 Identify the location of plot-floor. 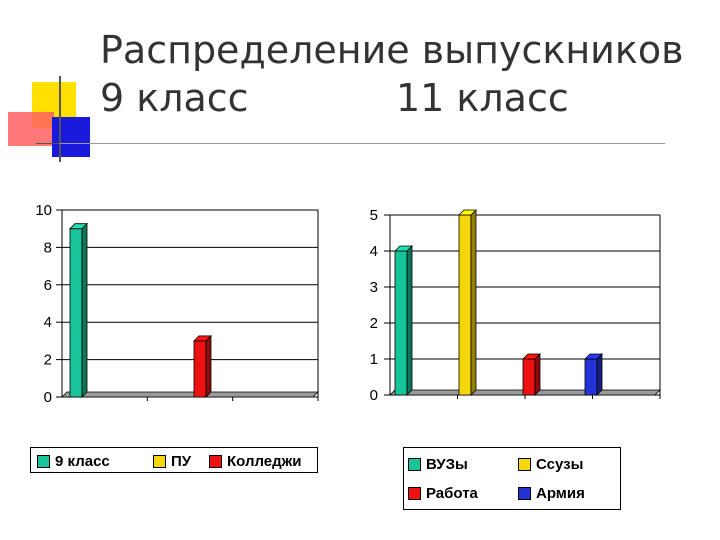
(190, 394).